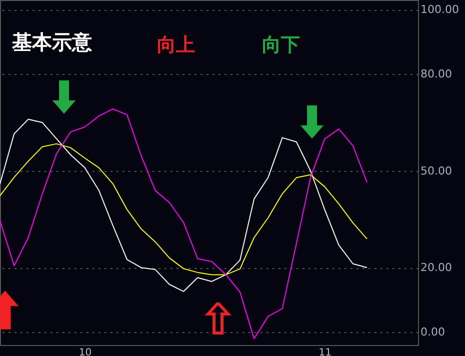 The image size is (465, 356). I want to click on y-tick-label: 20.00, so click(436, 267).